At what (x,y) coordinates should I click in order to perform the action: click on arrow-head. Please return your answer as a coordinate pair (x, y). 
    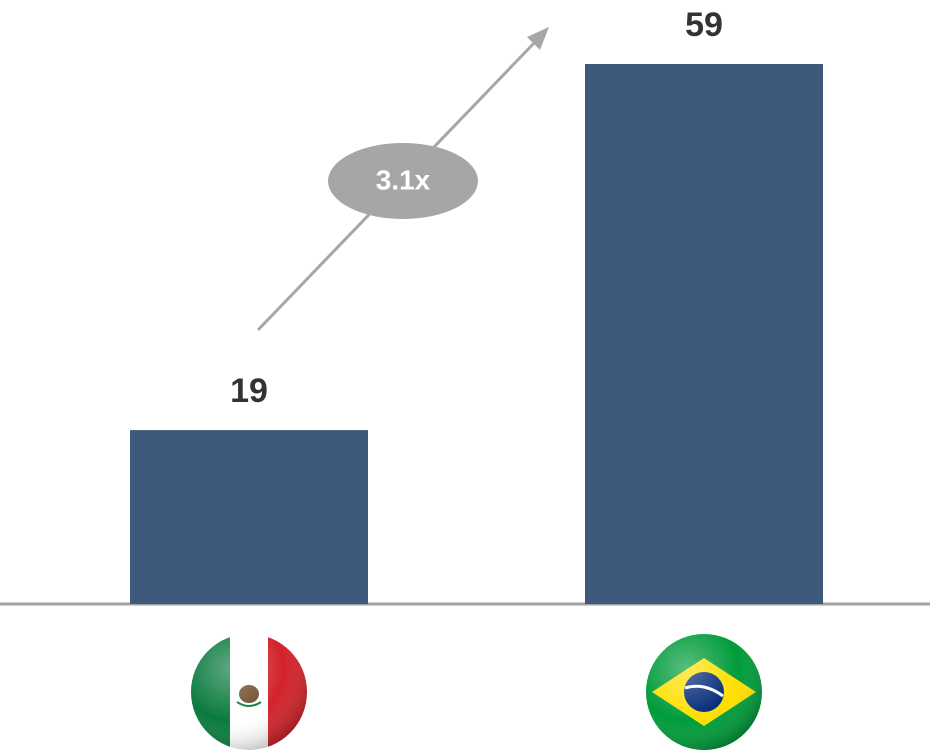
    Looking at the image, I should click on (538, 38).